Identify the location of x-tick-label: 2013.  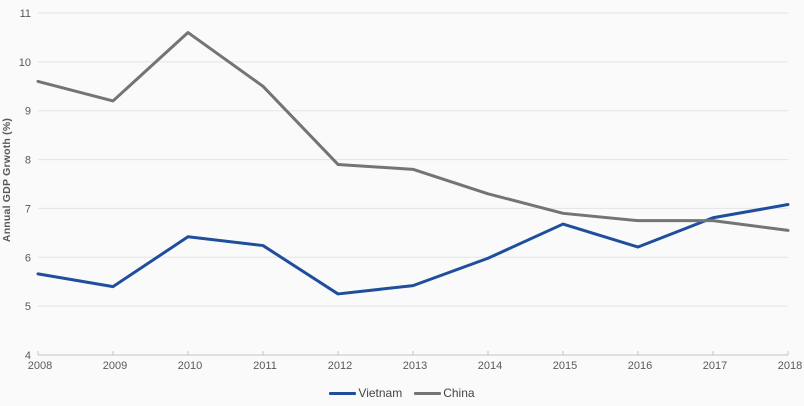
(415, 366).